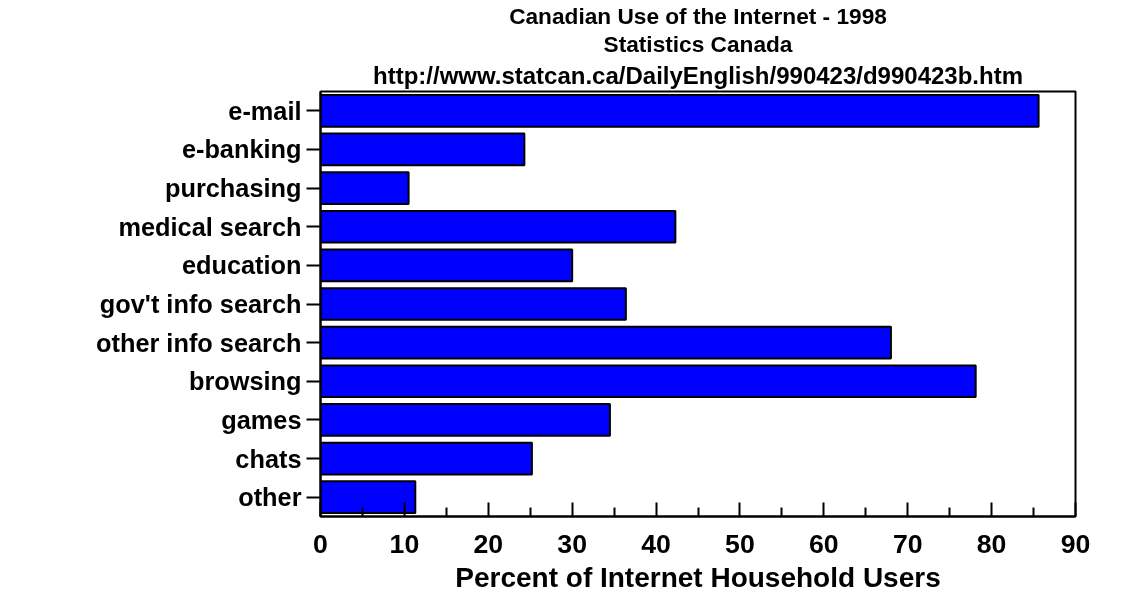 This screenshot has height=598, width=1125. I want to click on x-tick-label: 0, so click(320, 543).